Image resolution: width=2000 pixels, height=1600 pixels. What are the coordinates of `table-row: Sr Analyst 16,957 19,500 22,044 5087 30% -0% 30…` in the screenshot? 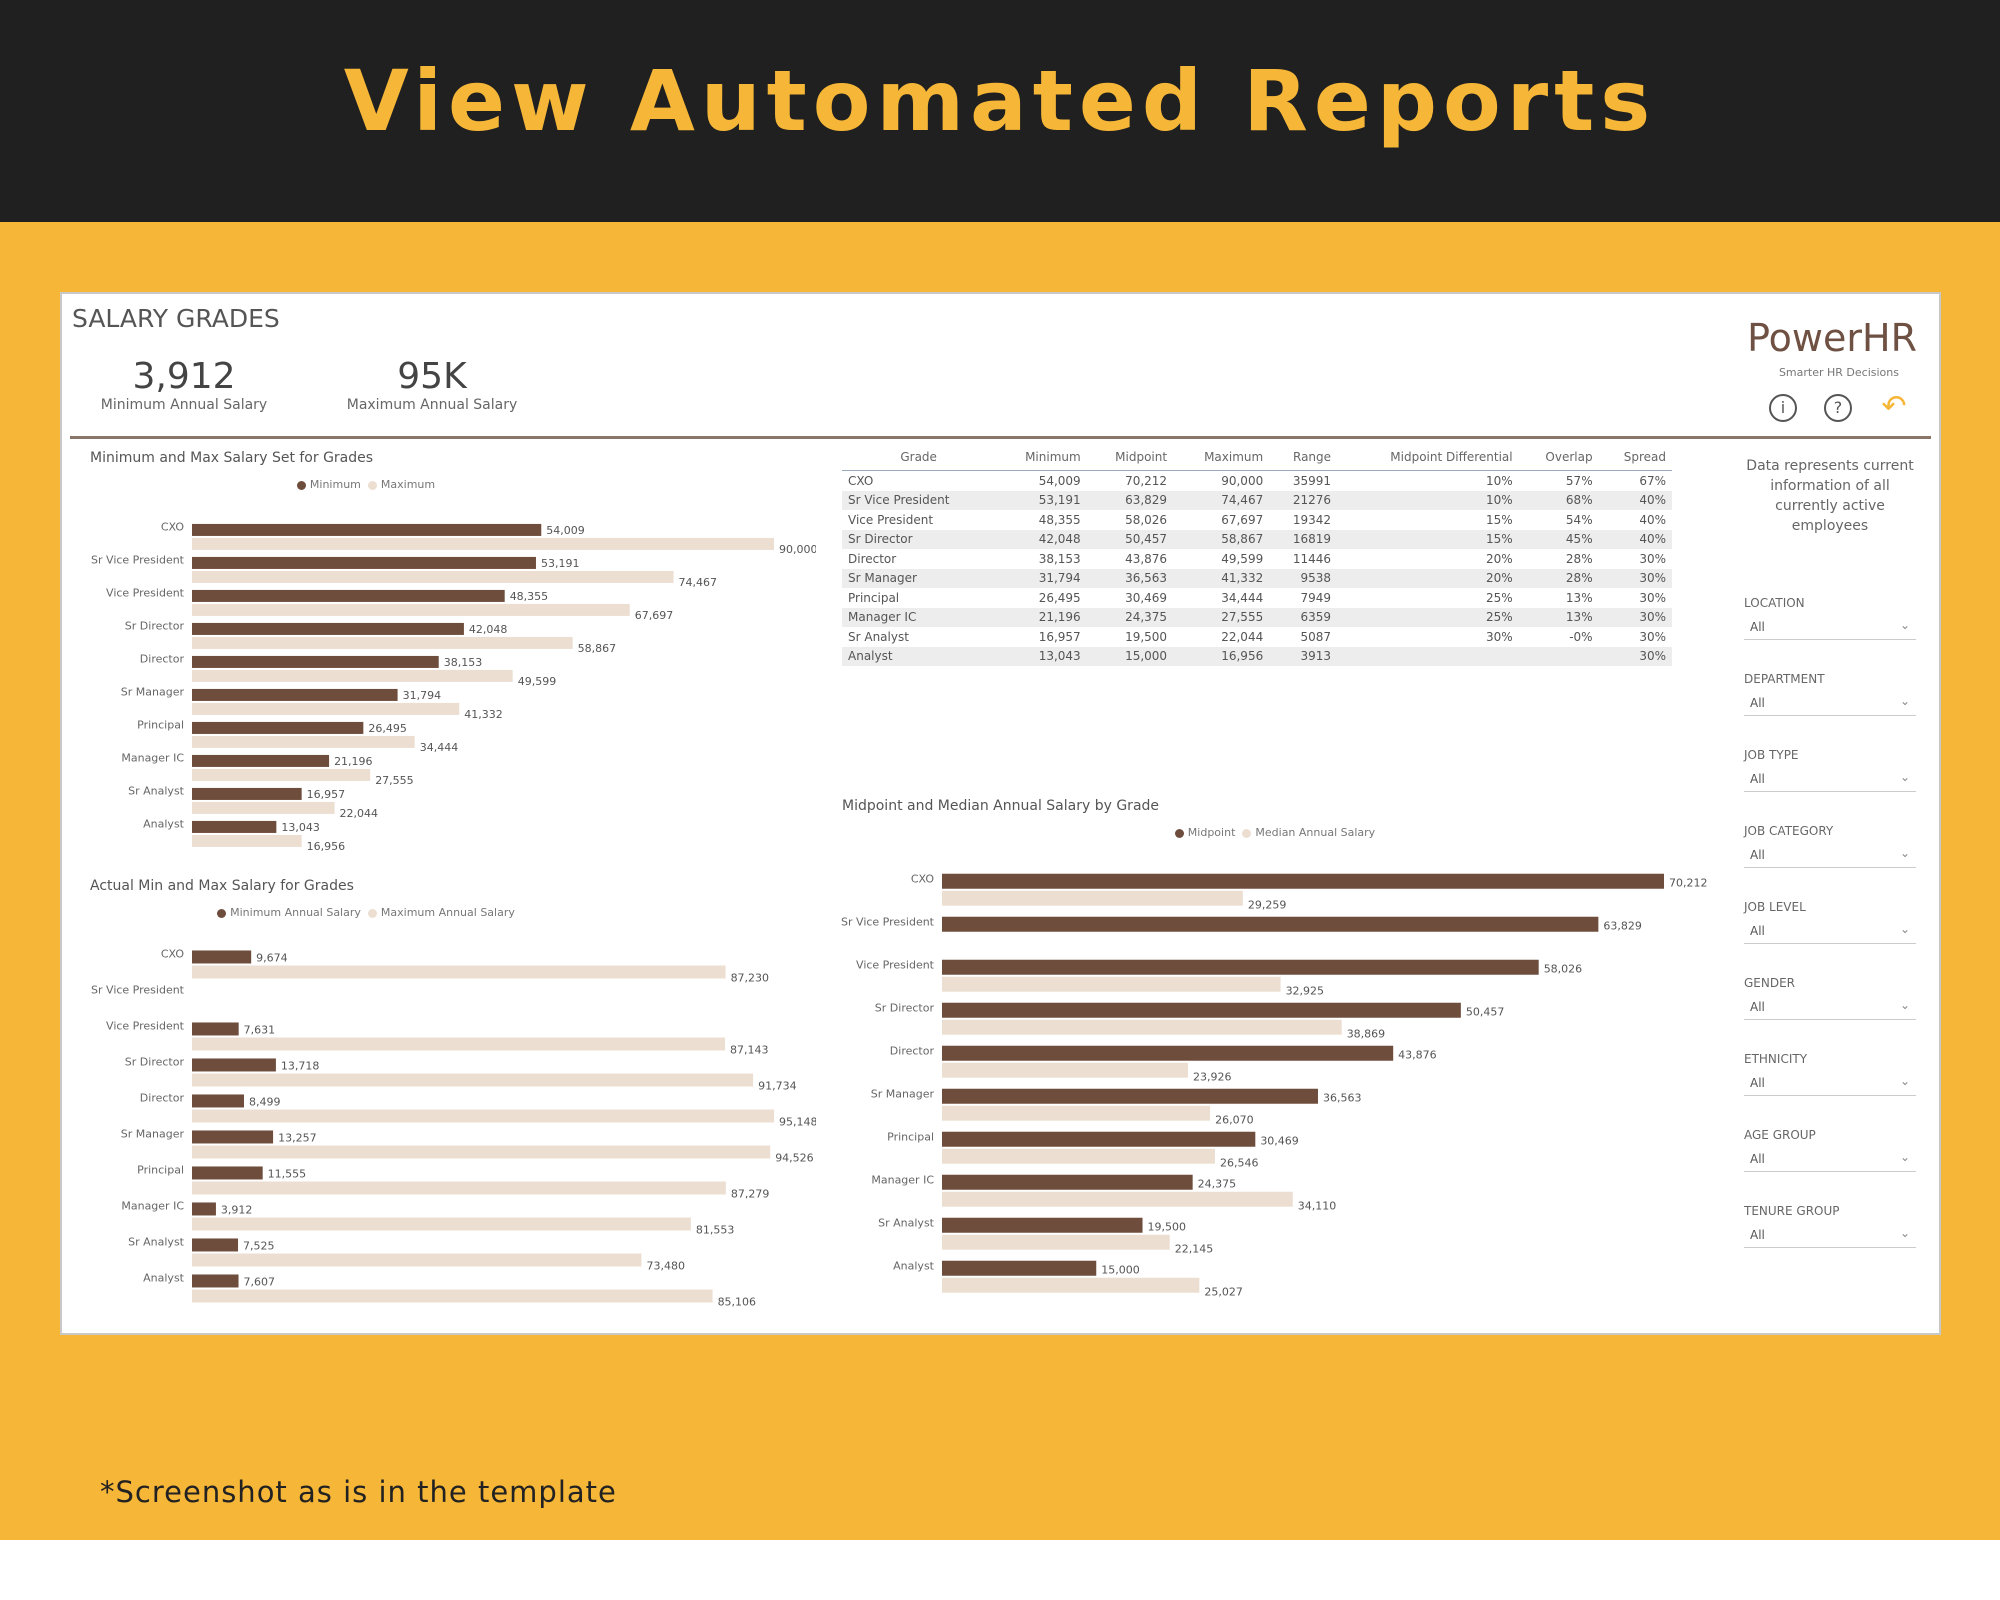 It's located at (1257, 637).